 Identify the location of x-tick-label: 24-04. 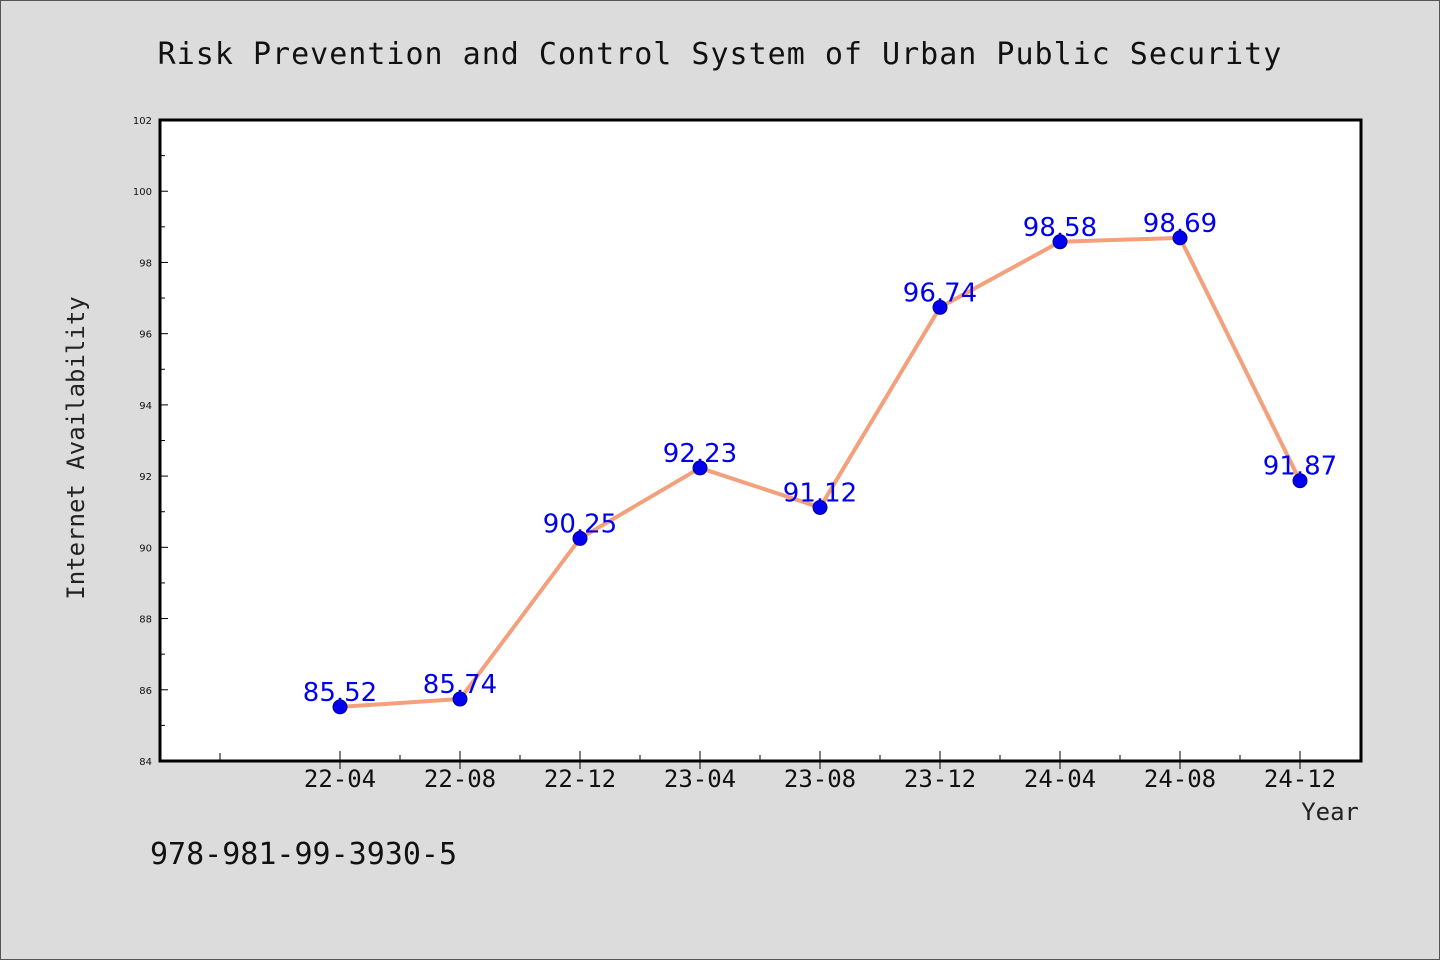
(1060, 779).